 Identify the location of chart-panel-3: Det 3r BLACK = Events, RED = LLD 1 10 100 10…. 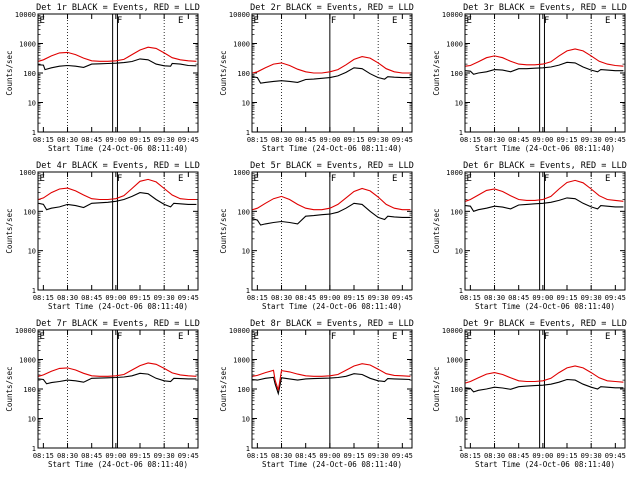
(529, 78).